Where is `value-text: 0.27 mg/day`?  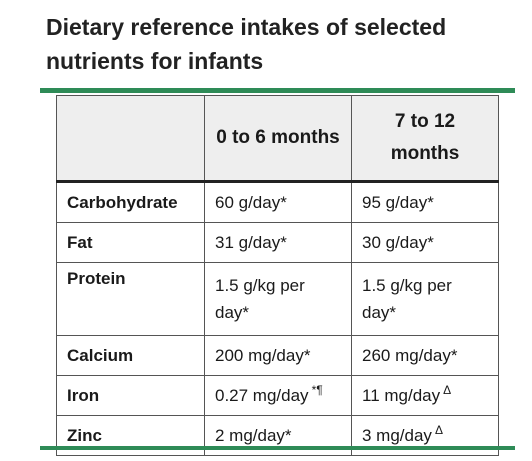
value-text: 0.27 mg/day is located at coordinates (262, 395).